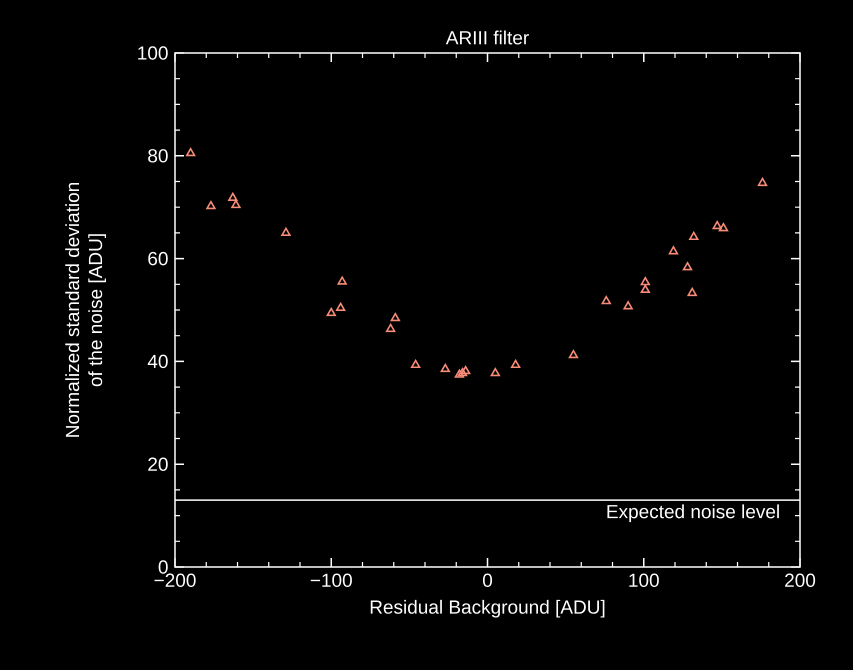 This screenshot has width=853, height=670. Describe the element at coordinates (158, 156) in the screenshot. I see `y-tick-label: 80` at that location.